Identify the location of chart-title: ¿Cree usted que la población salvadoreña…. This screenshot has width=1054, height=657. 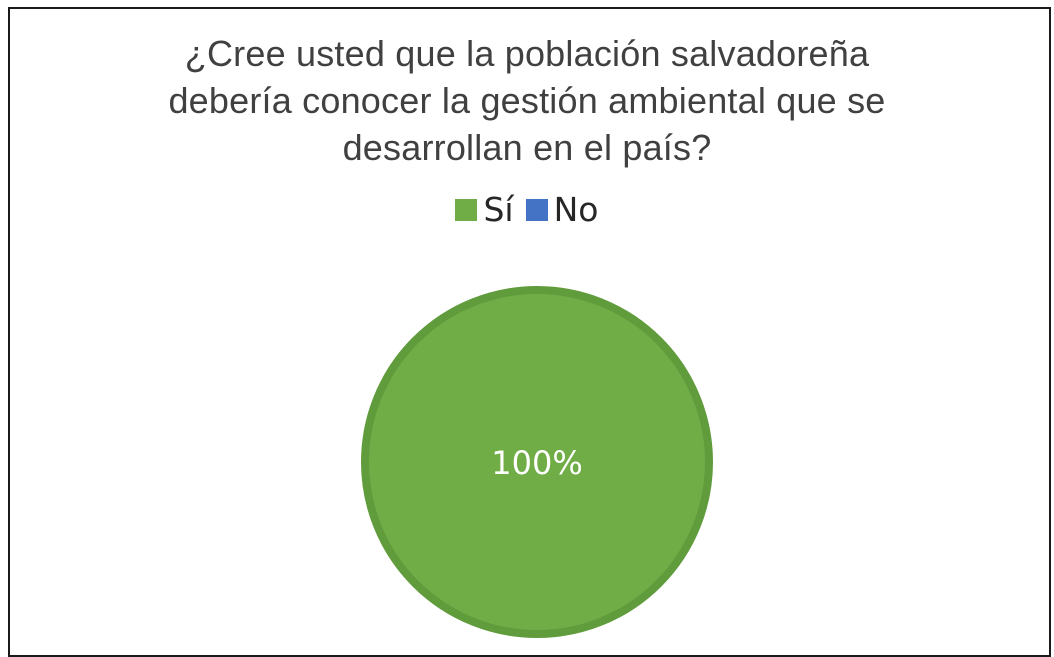
(527, 100).